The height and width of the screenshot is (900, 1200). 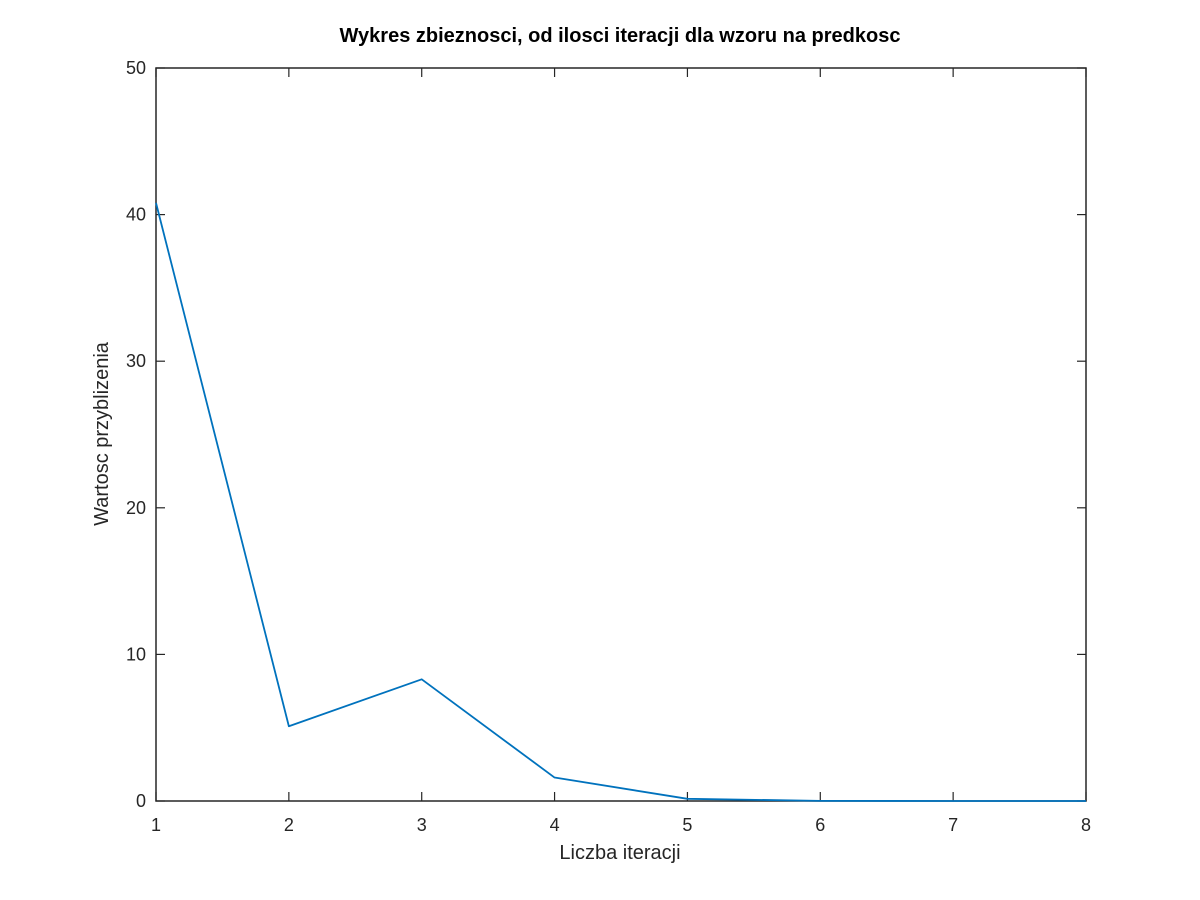 I want to click on x-tick-label: 7, so click(x=953, y=825).